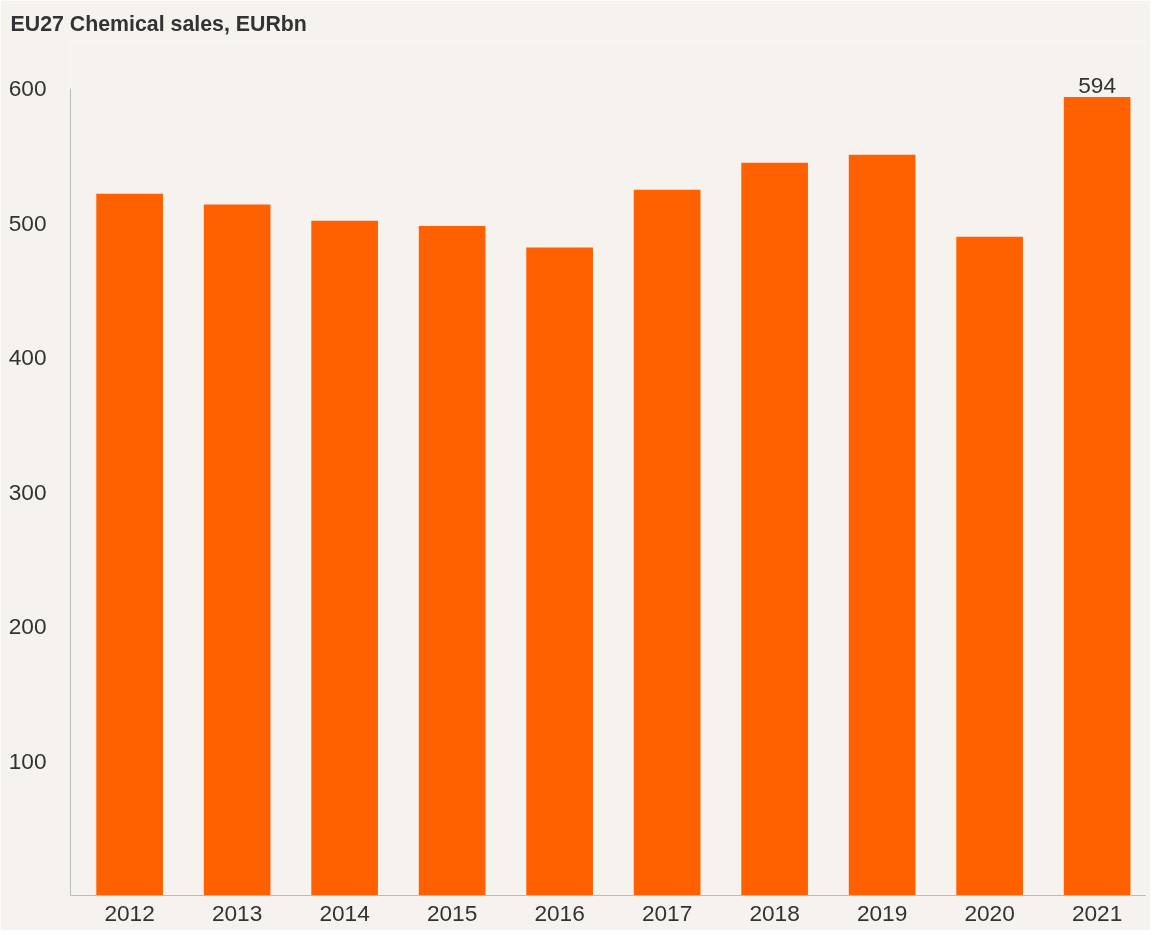 Image resolution: width=1153 pixels, height=935 pixels. I want to click on y-tick-label: 100, so click(27, 760).